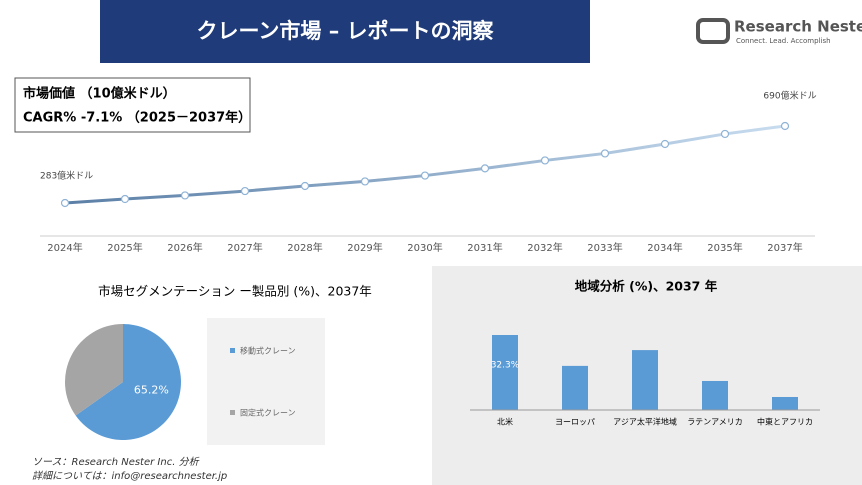 Image resolution: width=862 pixels, height=485 pixels. I want to click on header-title: クレーン市場 – レポートの洞察, so click(345, 31).